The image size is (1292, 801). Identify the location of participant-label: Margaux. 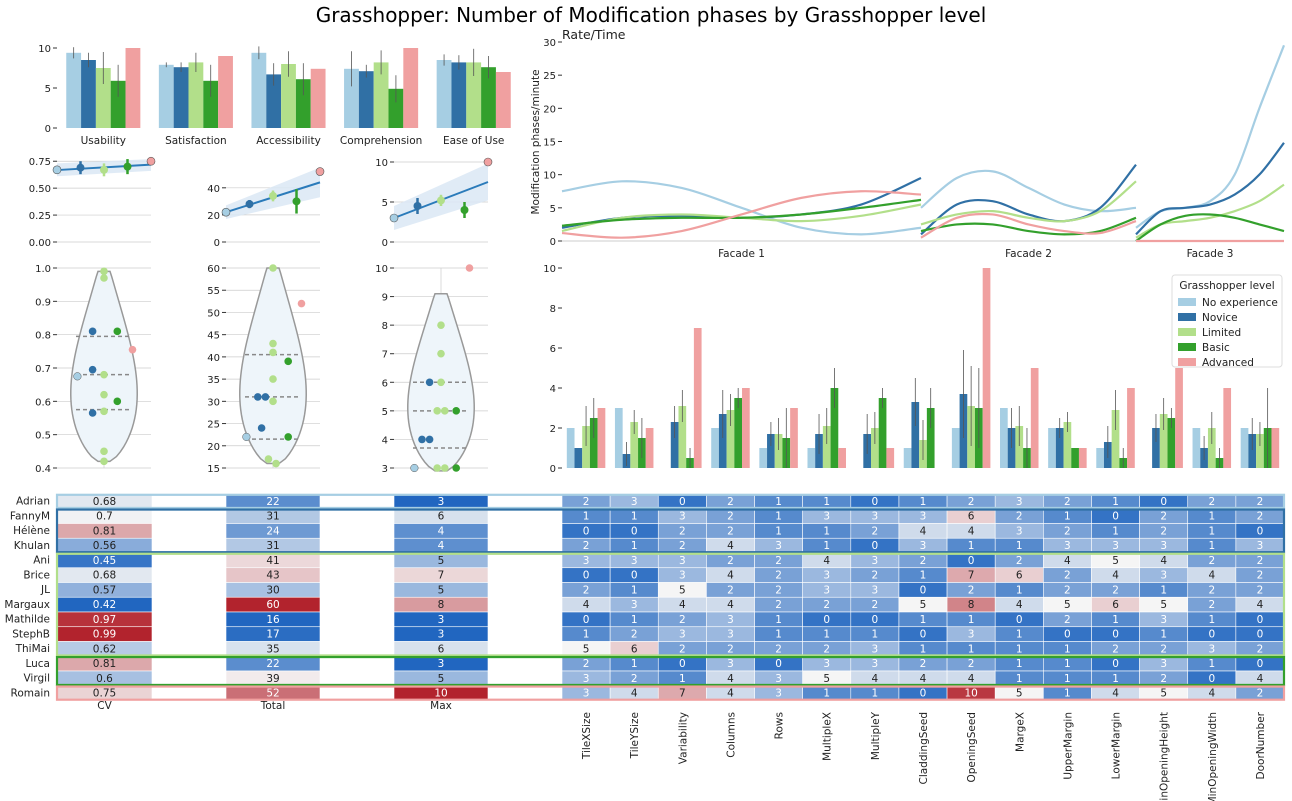
(27, 605).